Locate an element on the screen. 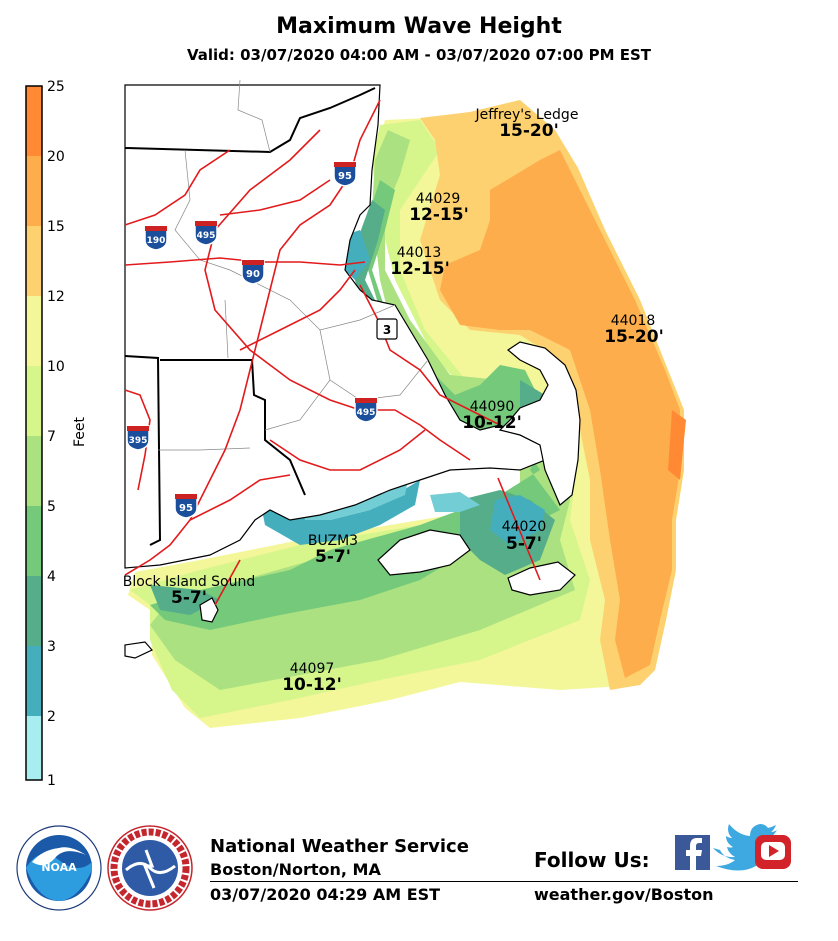  svg-text: NOAA is located at coordinates (59, 867).